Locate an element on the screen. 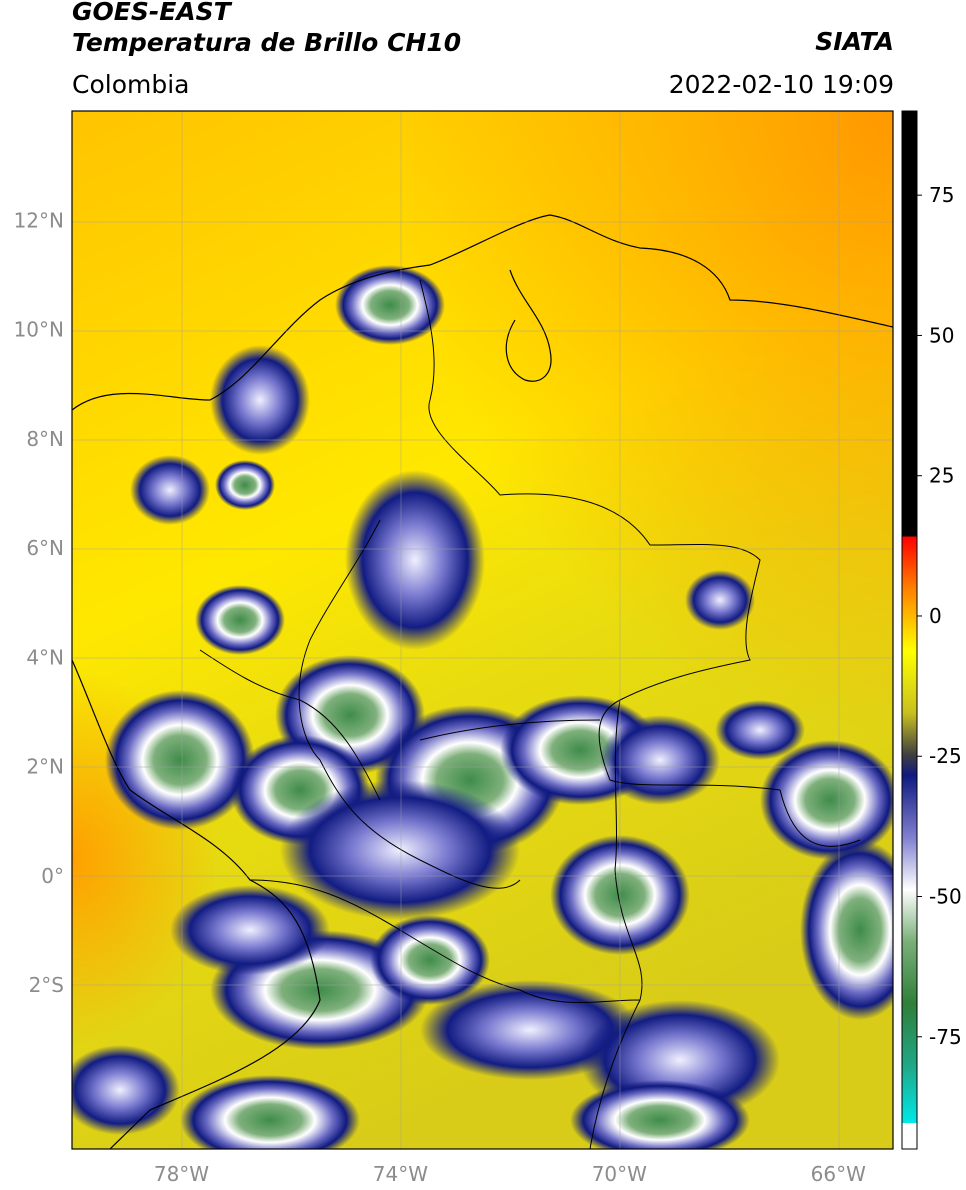 The height and width of the screenshot is (1190, 966). lat-tick-label: 10°N is located at coordinates (39, 330).